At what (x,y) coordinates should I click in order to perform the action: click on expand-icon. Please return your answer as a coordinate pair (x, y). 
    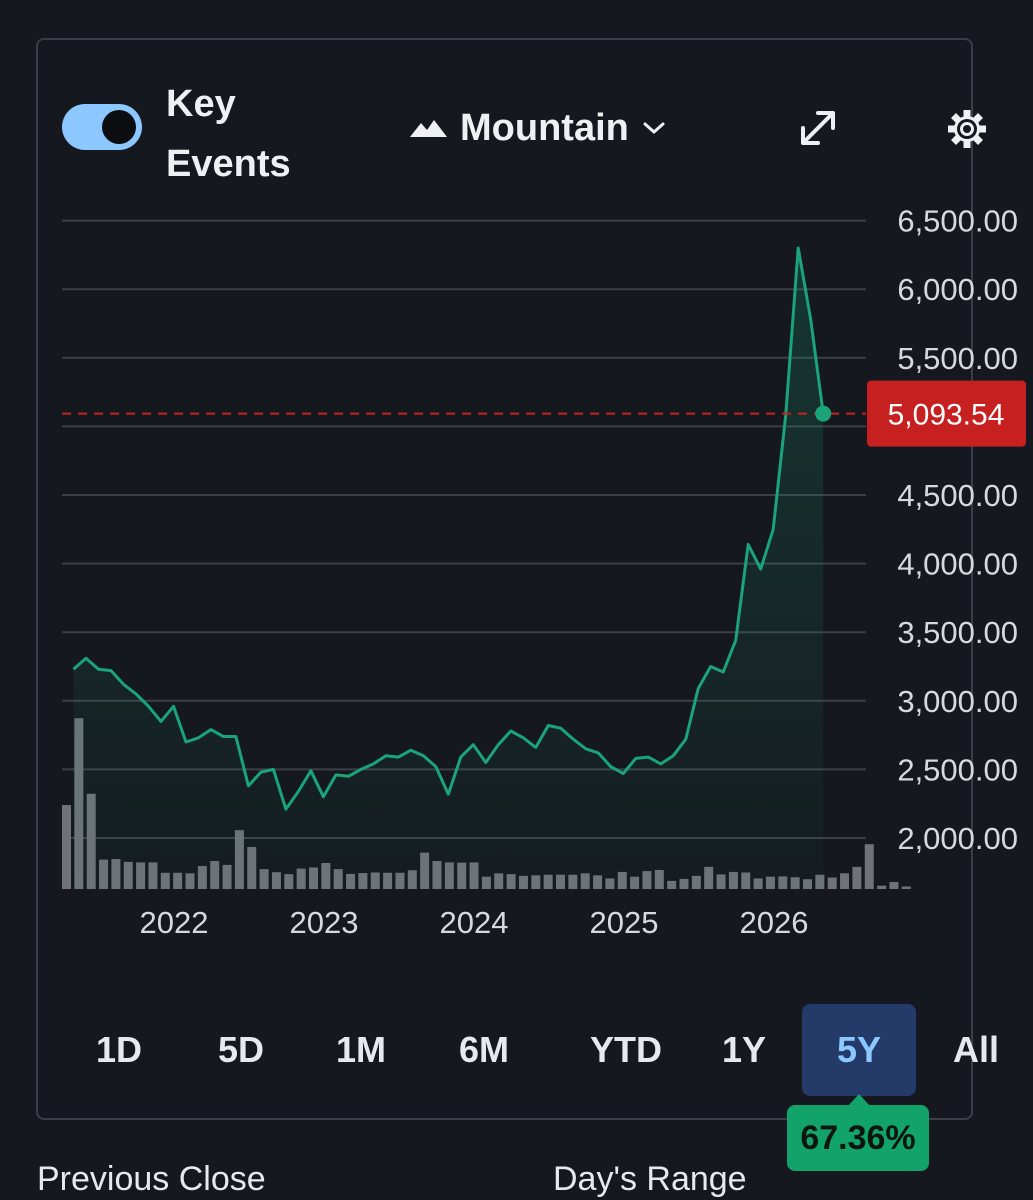
    Looking at the image, I should click on (818, 128).